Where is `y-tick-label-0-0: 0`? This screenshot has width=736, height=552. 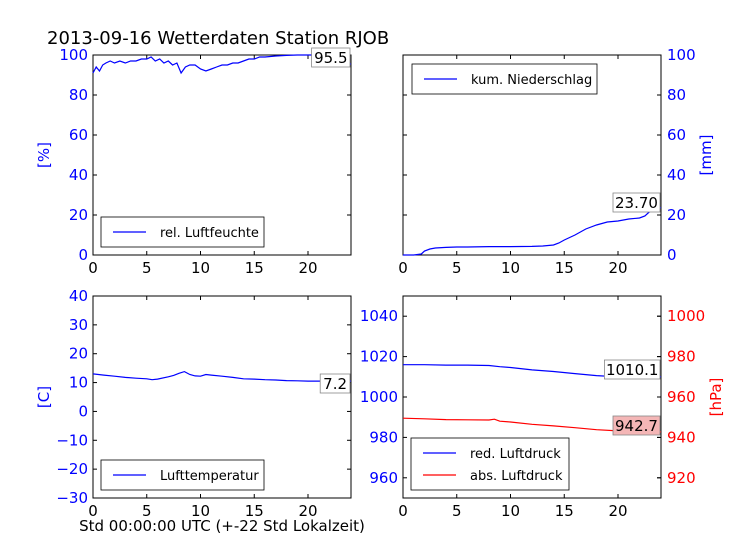 y-tick-label-0-0: 0 is located at coordinates (83, 255).